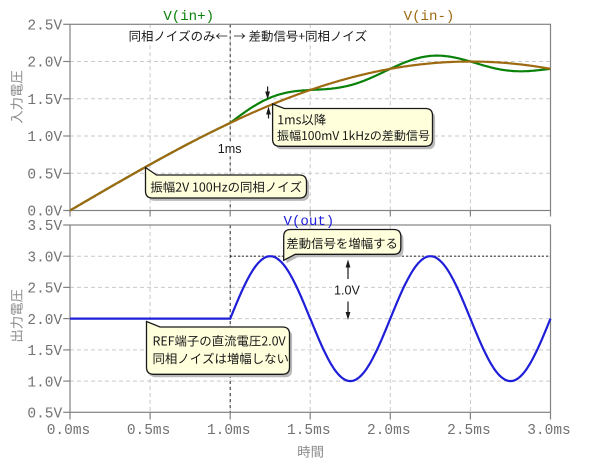 This screenshot has height=469, width=600. I want to click on svg-text: V(out), so click(309, 222).